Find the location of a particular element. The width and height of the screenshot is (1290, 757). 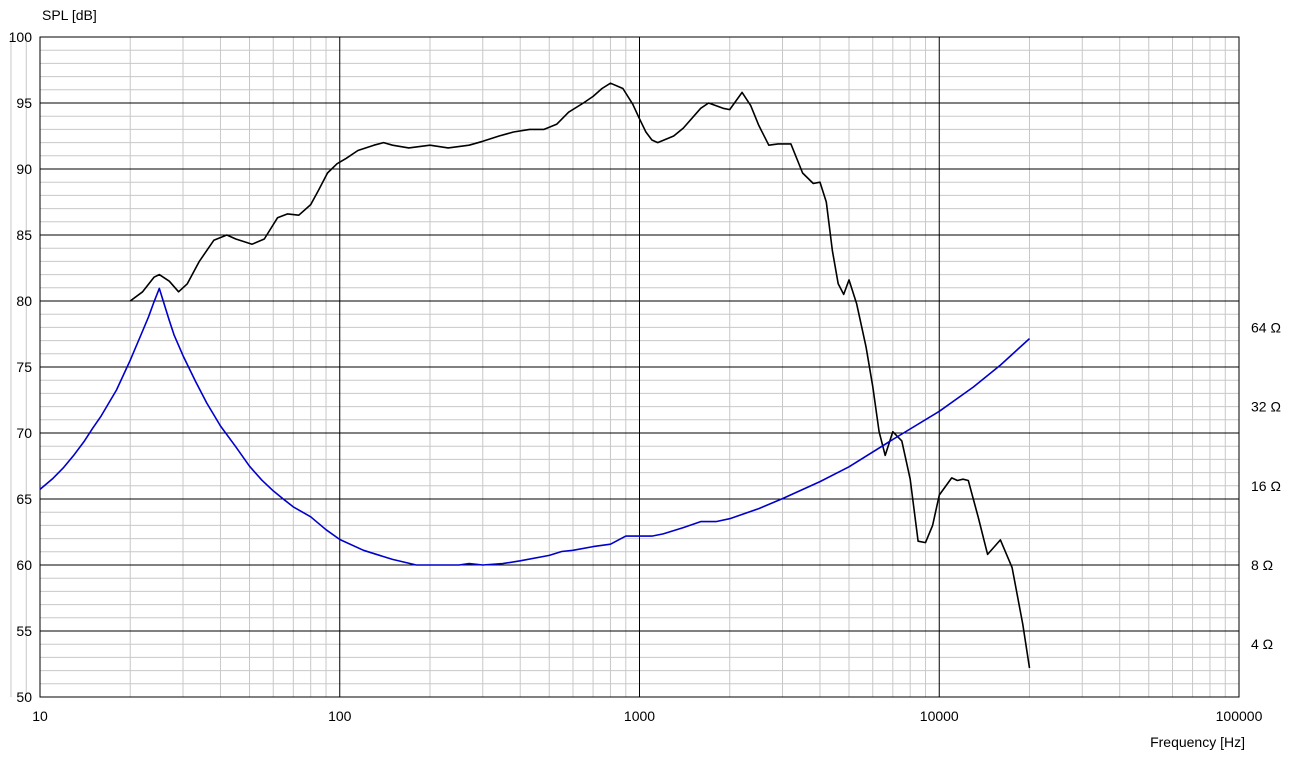

y-tick-label: 100 is located at coordinates (21, 37).